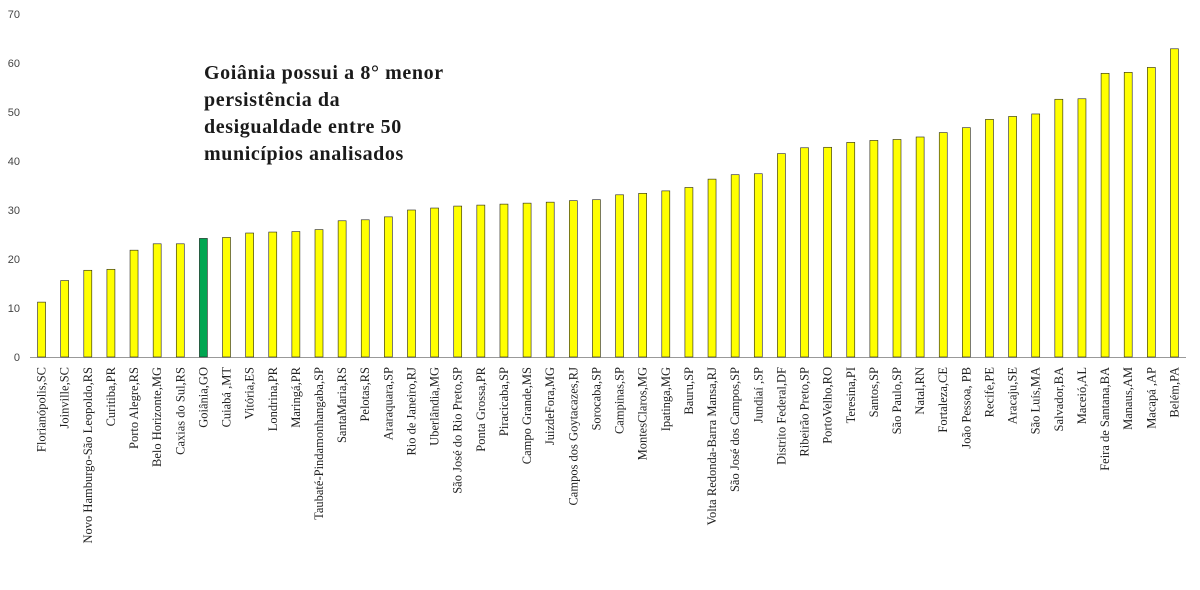 This screenshot has width=1200, height=590. I want to click on x-tick-label: Cuiabá ,MT, so click(227, 397).